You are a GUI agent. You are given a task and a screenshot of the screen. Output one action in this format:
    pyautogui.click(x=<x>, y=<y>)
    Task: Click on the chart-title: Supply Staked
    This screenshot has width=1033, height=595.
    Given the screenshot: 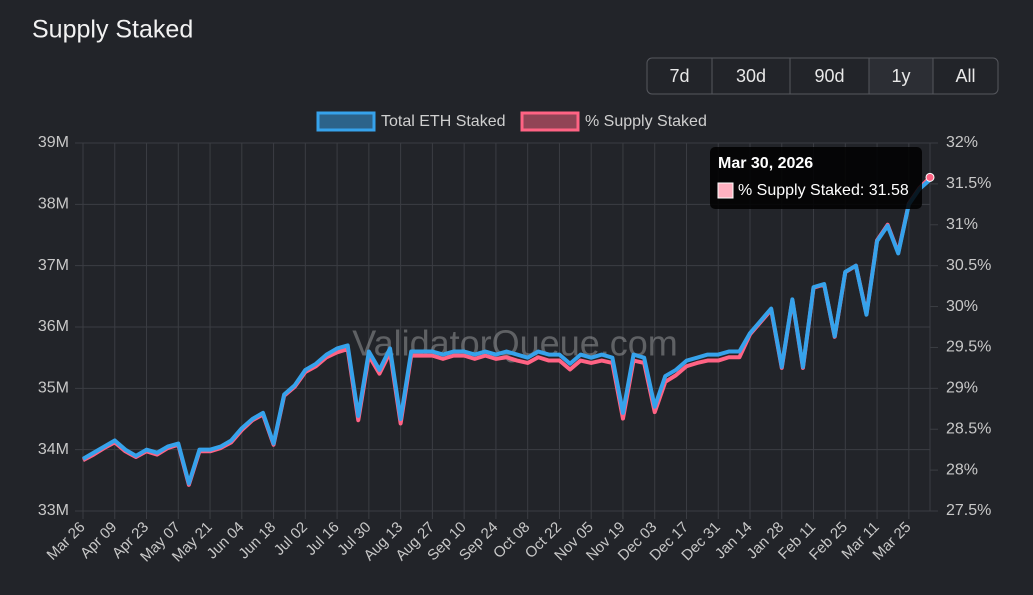 What is the action you would take?
    pyautogui.click(x=112, y=30)
    